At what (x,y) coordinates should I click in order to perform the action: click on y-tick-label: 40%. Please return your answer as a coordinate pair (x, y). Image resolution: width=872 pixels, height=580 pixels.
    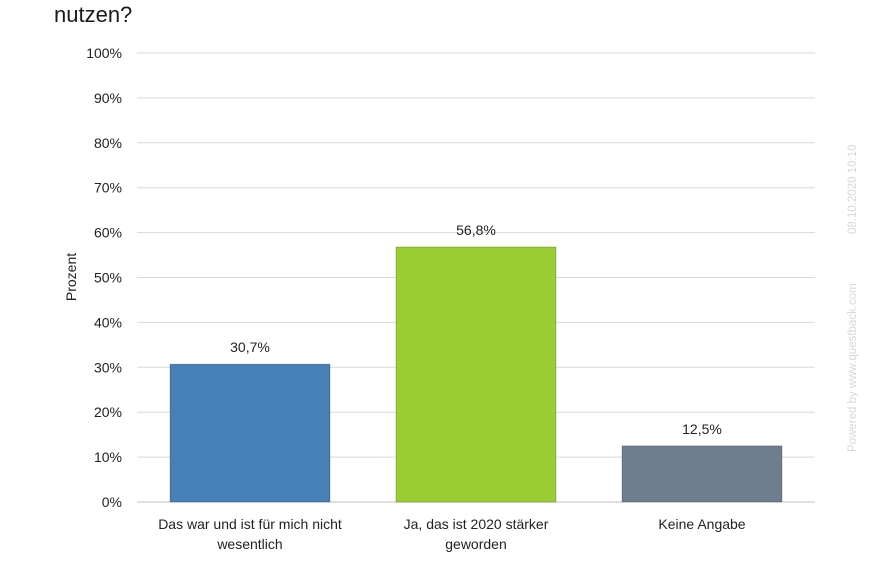
    Looking at the image, I should click on (108, 322).